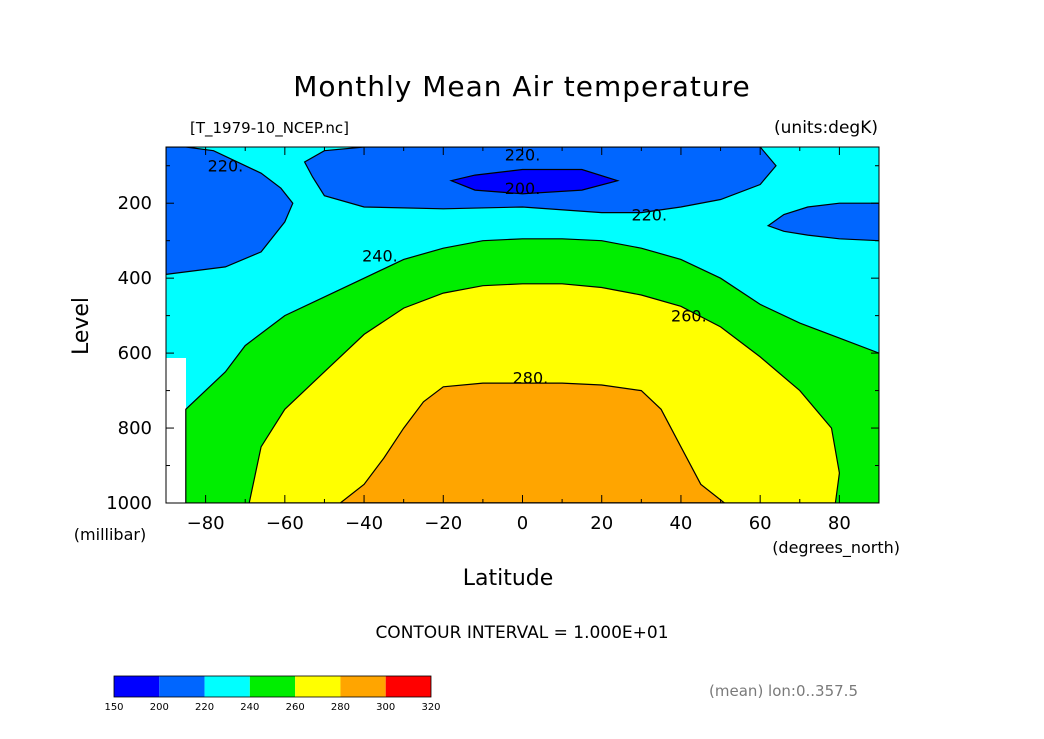 Image resolution: width=1044 pixels, height=739 pixels. I want to click on footer-note: (mean) lon:0..357.5, so click(783, 691).